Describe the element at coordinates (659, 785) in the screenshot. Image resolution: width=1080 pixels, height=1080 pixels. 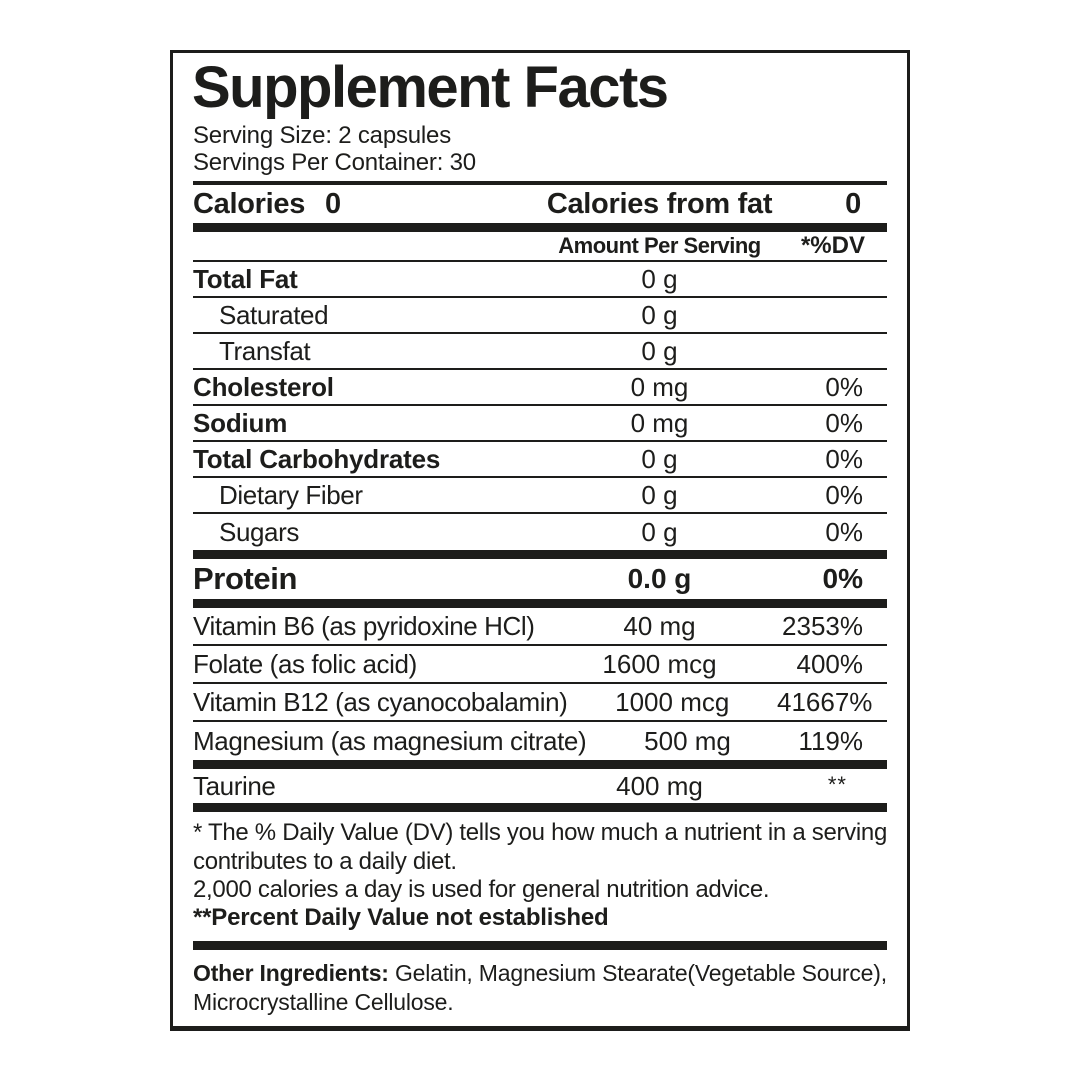
I see `nutrient-amount: 400 mg` at that location.